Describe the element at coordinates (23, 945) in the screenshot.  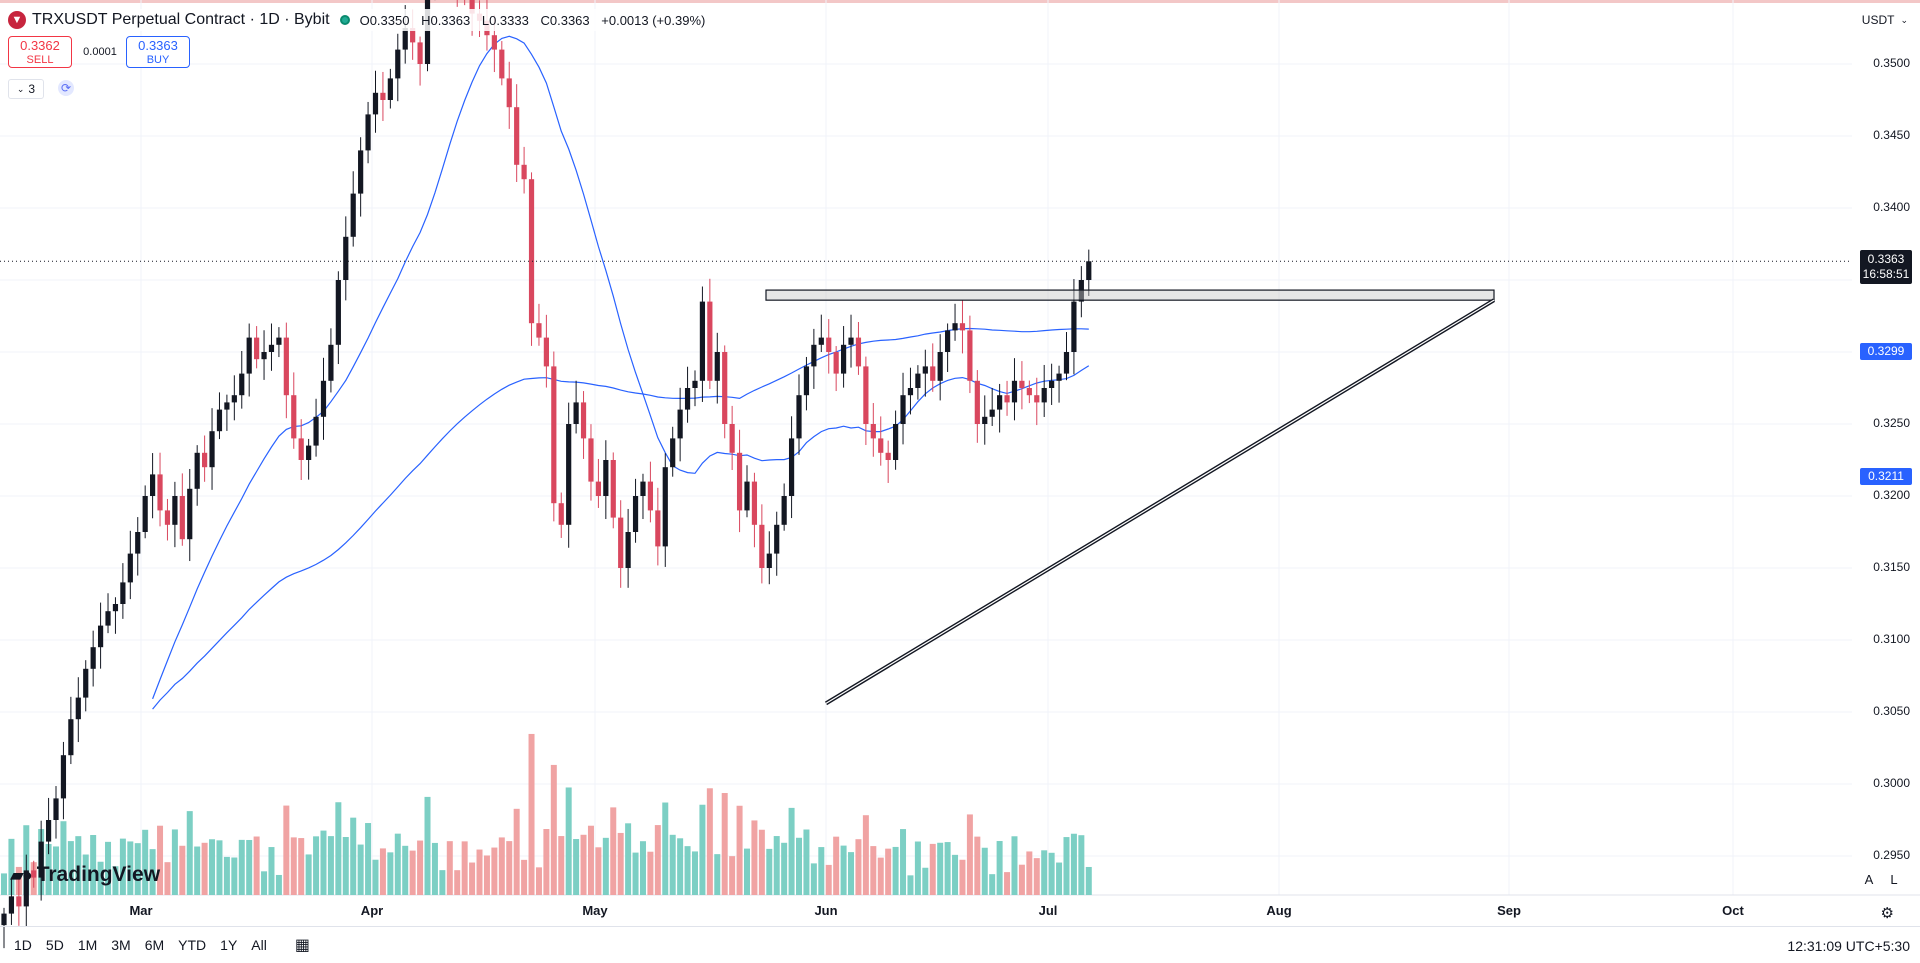
I see `timeframe-1d: 1D` at that location.